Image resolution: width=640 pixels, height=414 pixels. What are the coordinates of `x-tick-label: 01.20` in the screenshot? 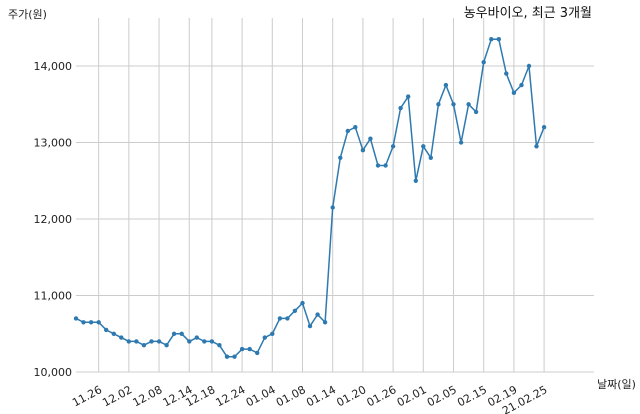 It's located at (351, 396).